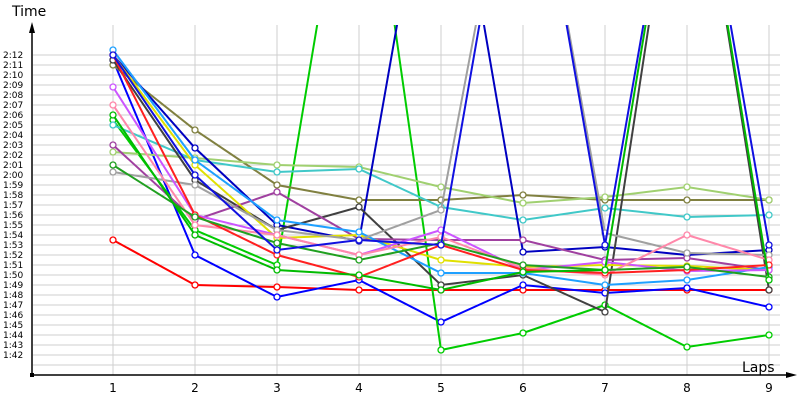 This screenshot has height=400, width=800. Describe the element at coordinates (13, 166) in the screenshot. I see `y-tick-label: 2:01` at that location.